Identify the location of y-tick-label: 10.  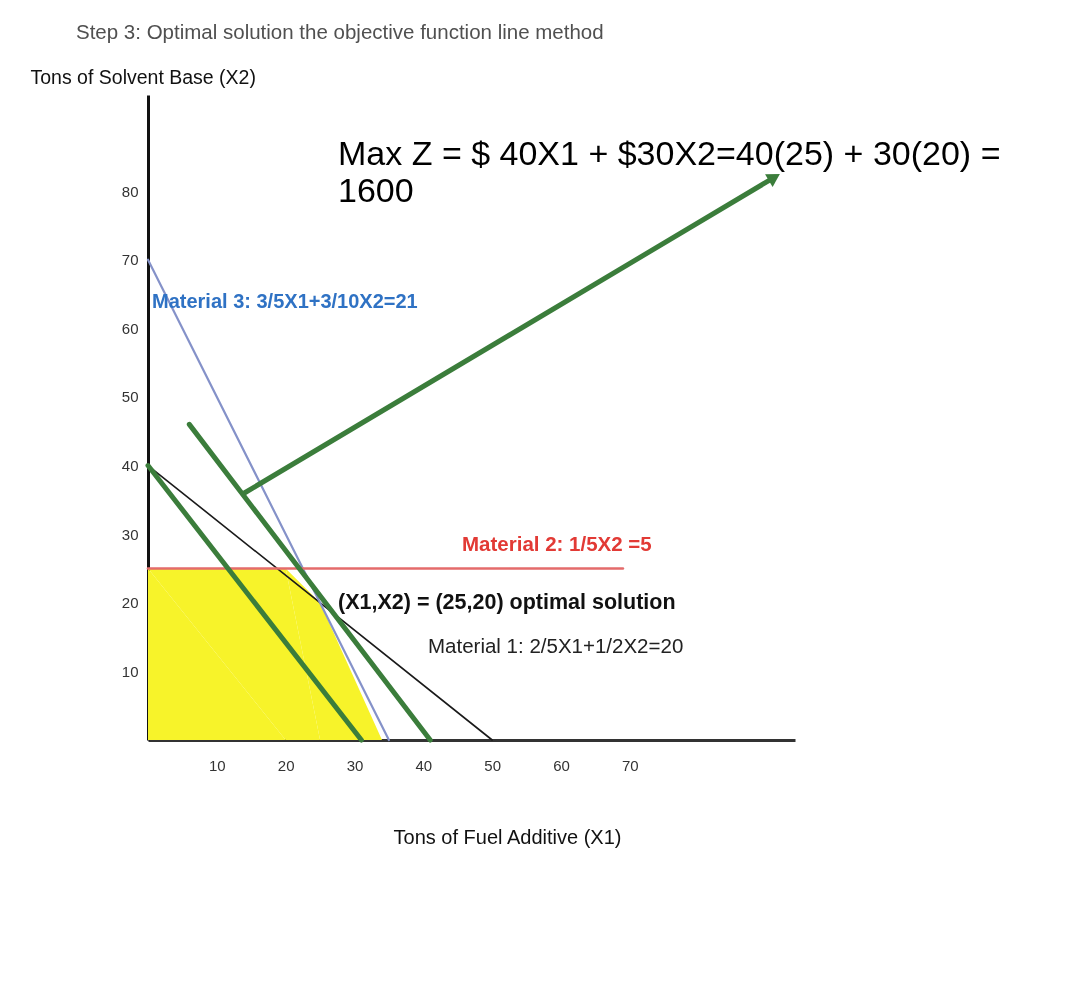
(130, 671).